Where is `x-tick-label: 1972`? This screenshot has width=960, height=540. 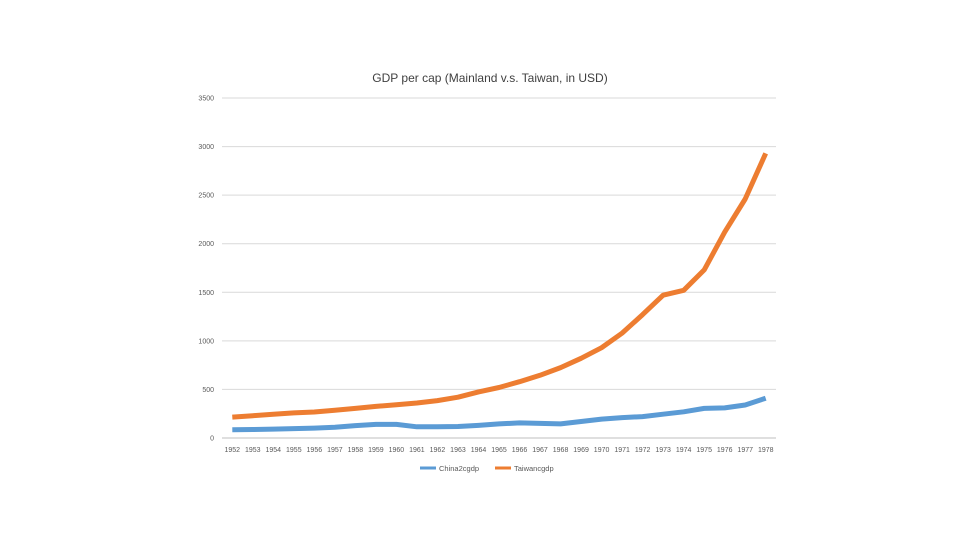
x-tick-label: 1972 is located at coordinates (643, 450).